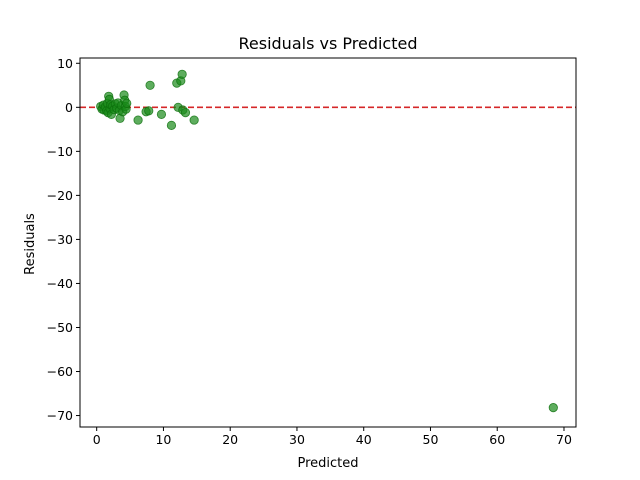 The image size is (640, 480). What do you see at coordinates (65, 63) in the screenshot?
I see `y-tick-label: 10` at bounding box center [65, 63].